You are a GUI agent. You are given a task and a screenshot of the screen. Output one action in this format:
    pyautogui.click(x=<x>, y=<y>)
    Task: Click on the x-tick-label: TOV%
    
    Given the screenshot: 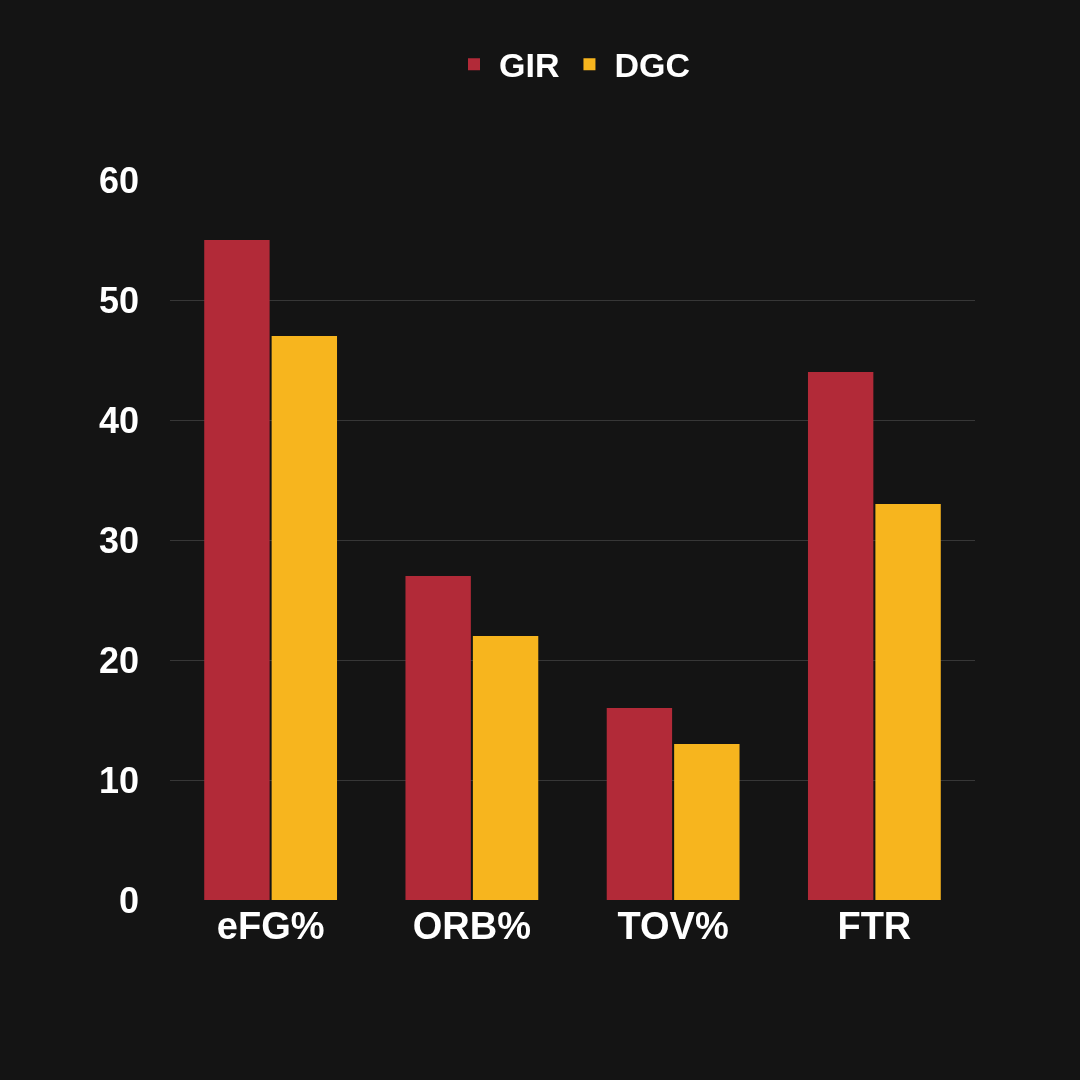 What is the action you would take?
    pyautogui.click(x=673, y=926)
    